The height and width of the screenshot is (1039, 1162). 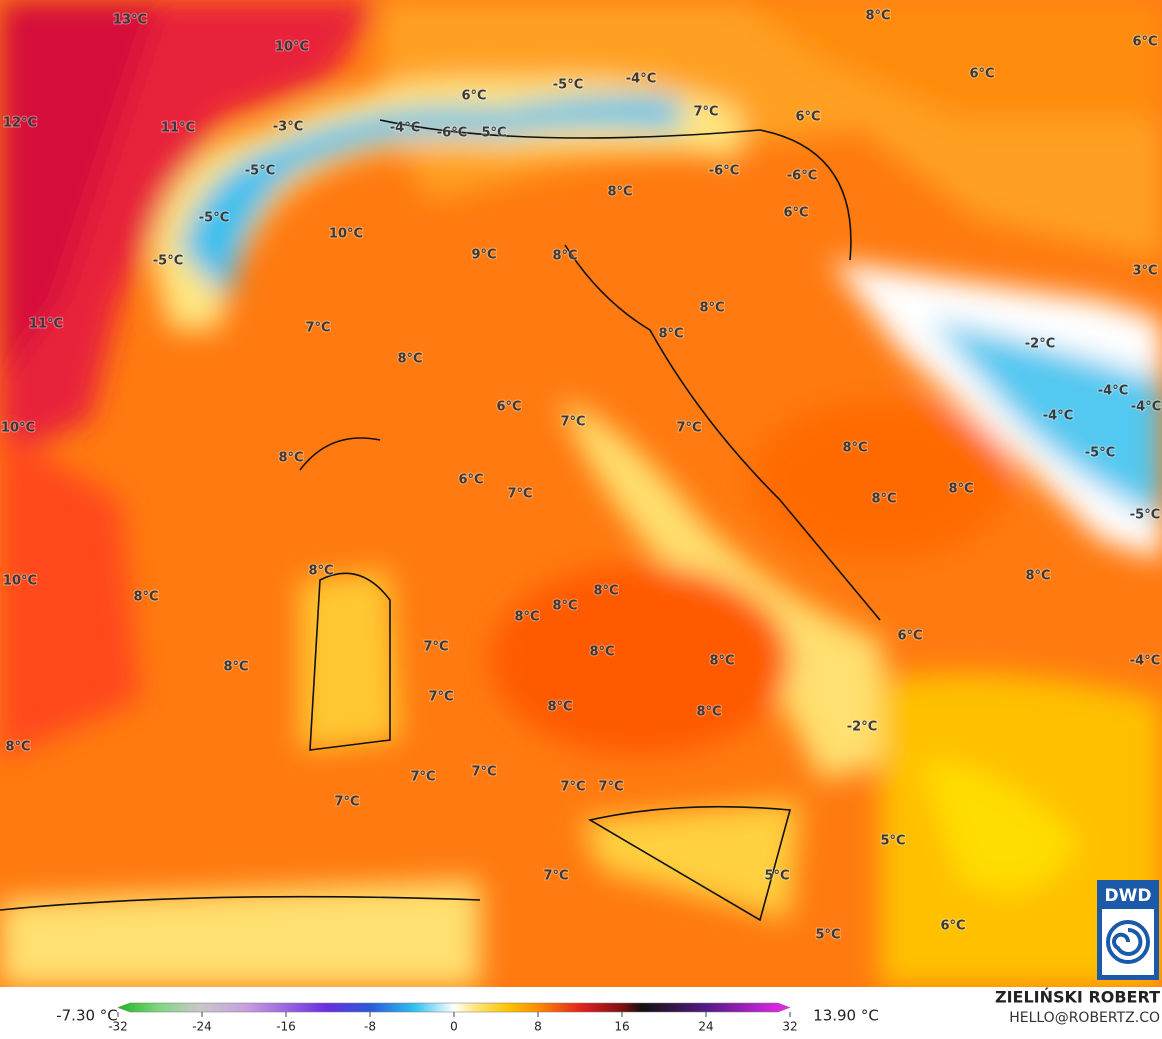 What do you see at coordinates (288, 127) in the screenshot?
I see `temperature-label: -3°C` at bounding box center [288, 127].